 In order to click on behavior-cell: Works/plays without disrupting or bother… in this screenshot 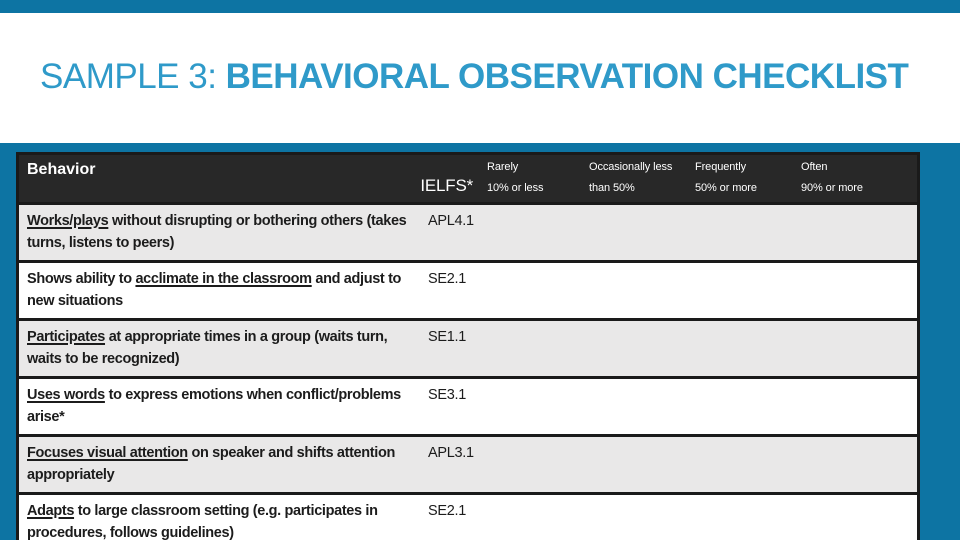, I will do `click(221, 232)`.